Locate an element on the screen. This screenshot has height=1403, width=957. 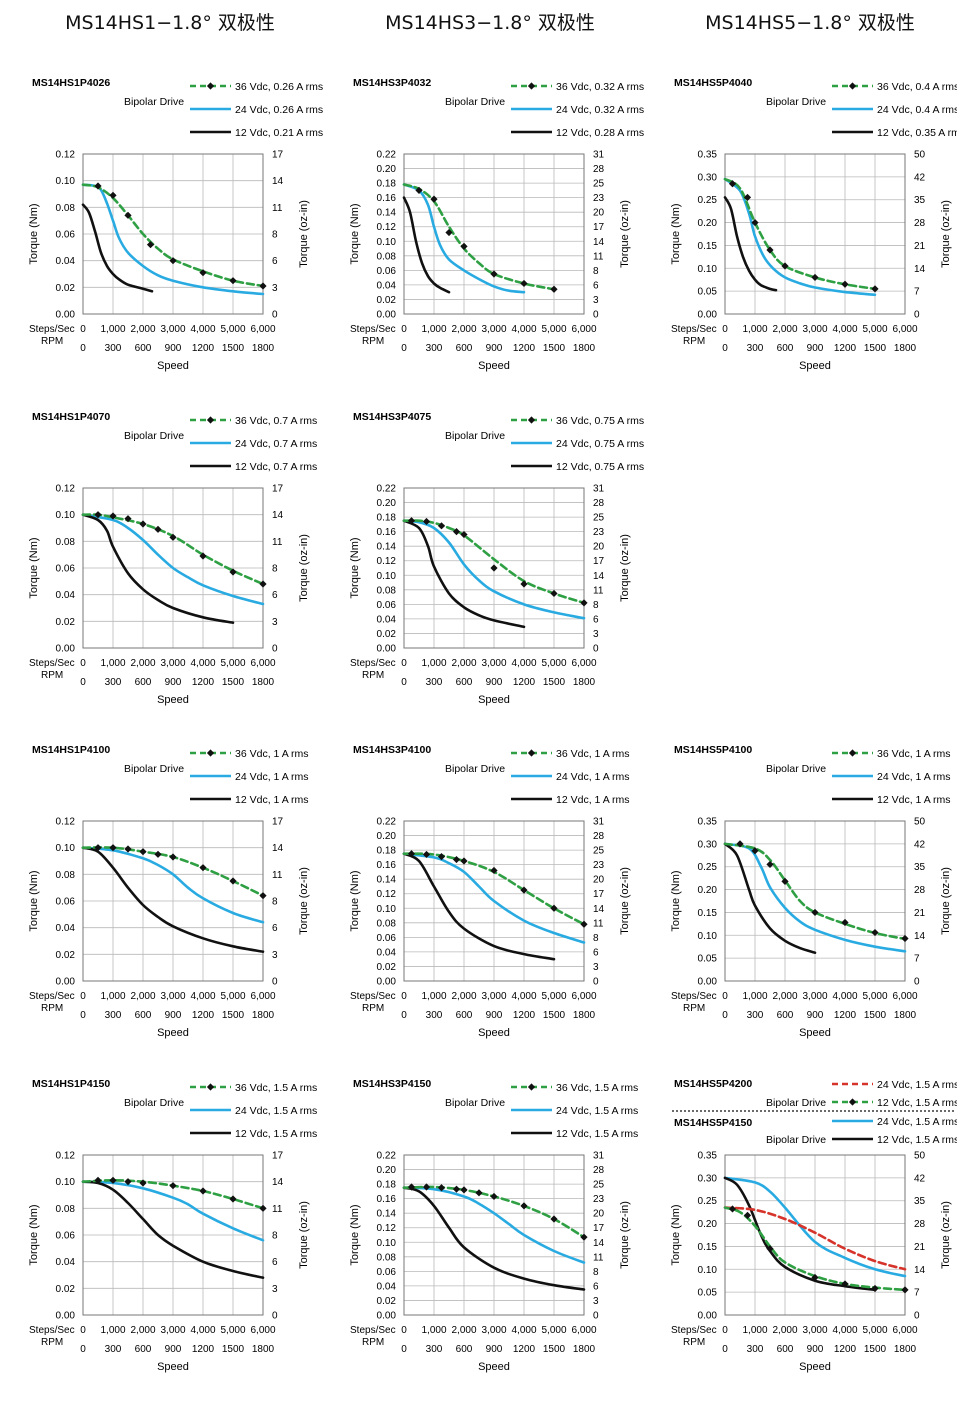
rpm-tick-label: 1800 is located at coordinates (263, 1349).